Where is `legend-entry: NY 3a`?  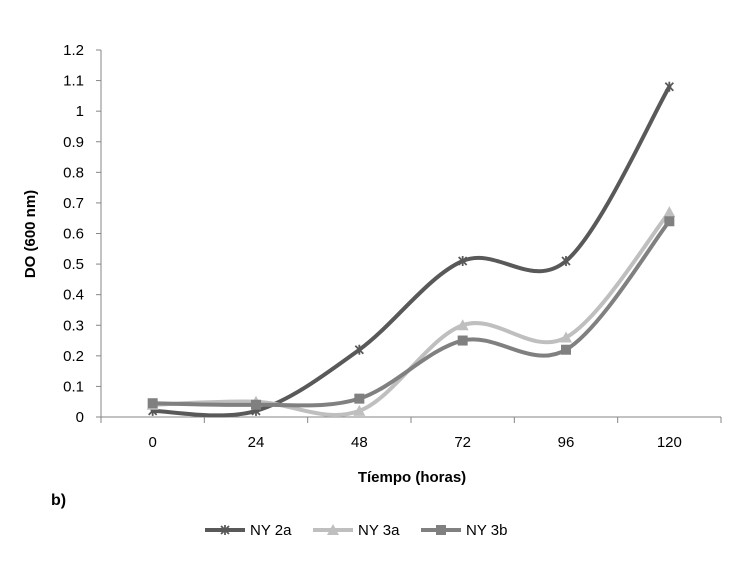
legend-entry: NY 3a is located at coordinates (356, 530).